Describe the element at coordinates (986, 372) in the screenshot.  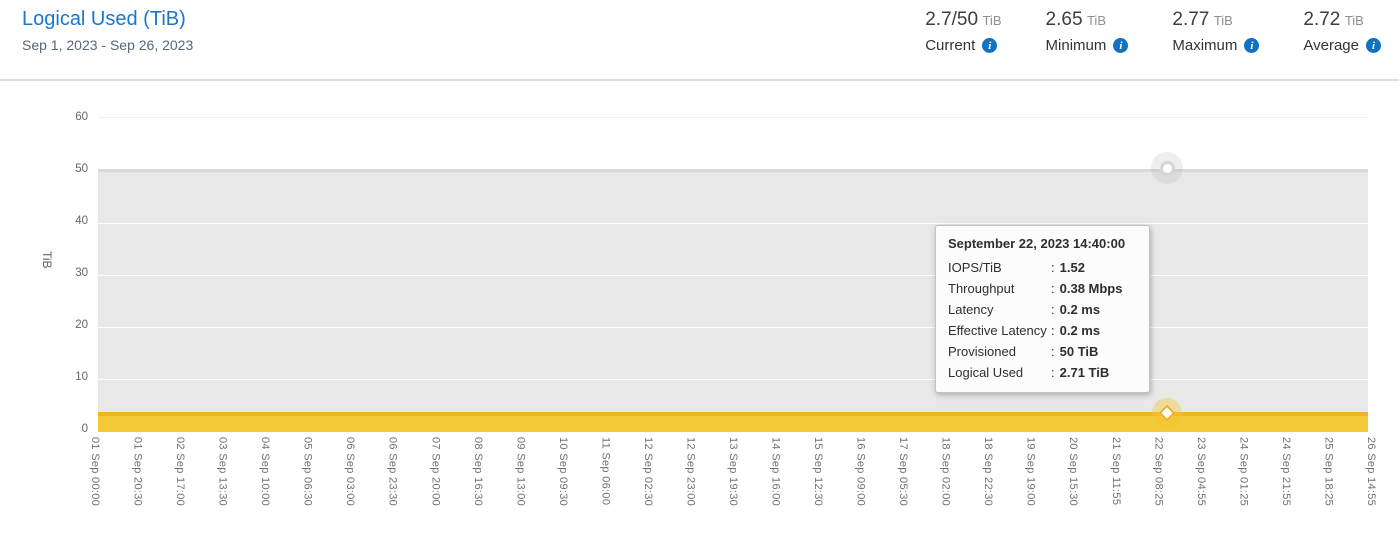
I see `tooltip-label: Logical Used` at that location.